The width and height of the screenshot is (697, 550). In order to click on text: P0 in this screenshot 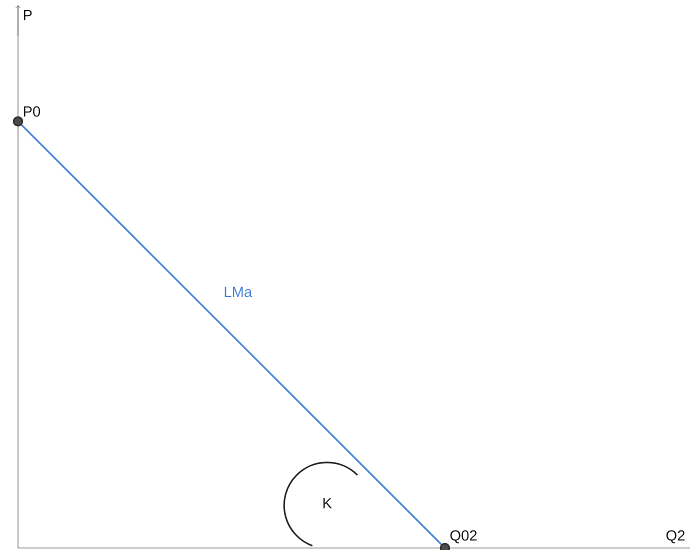, I will do `click(32, 111)`.